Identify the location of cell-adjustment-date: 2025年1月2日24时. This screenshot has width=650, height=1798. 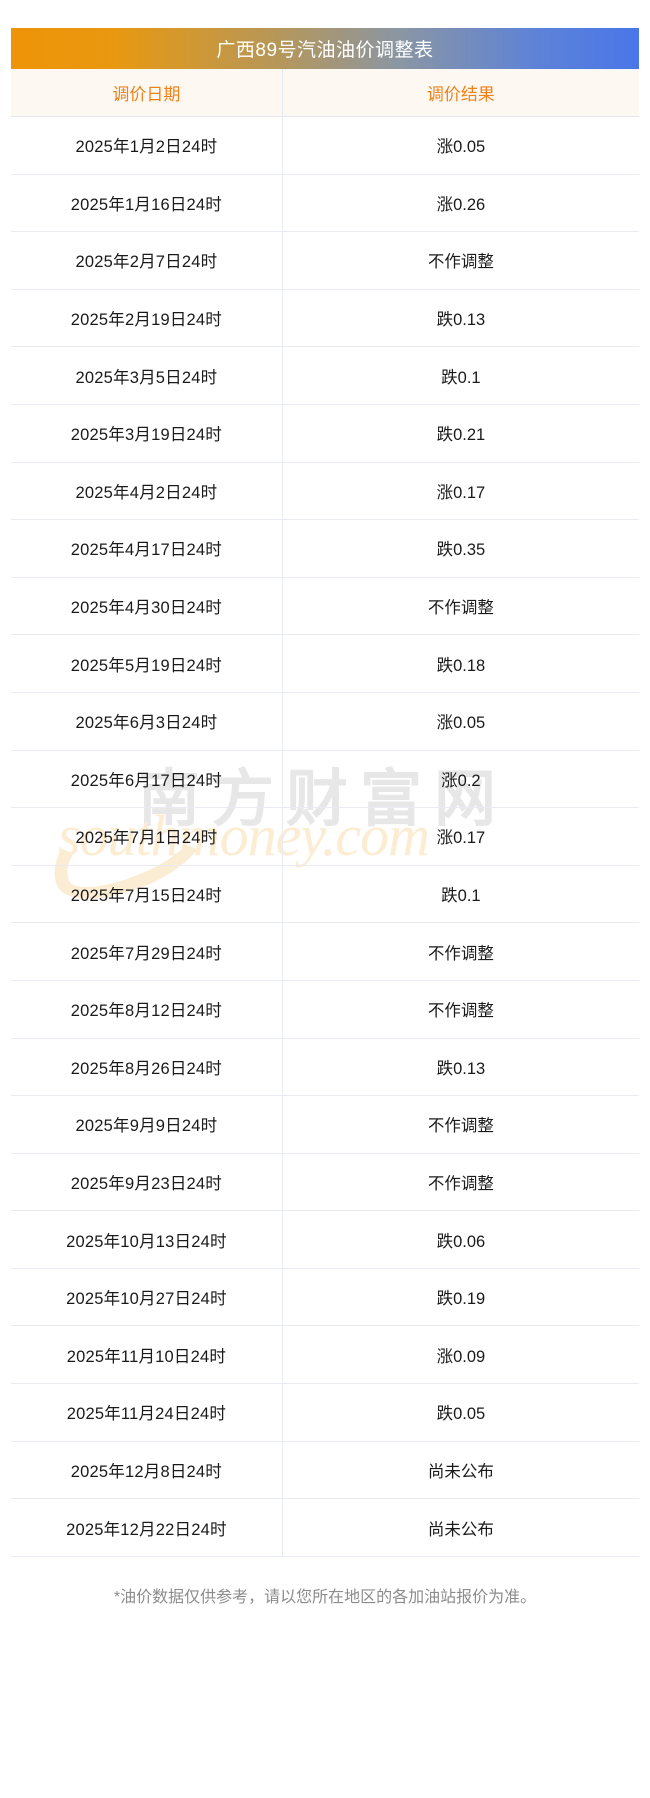
(147, 145).